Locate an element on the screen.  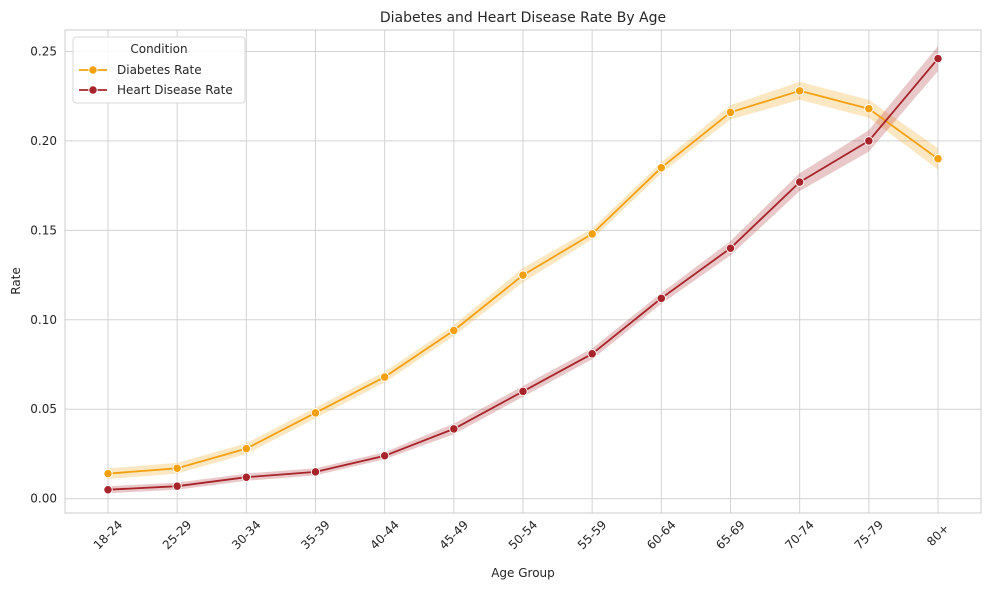
legend-label-diabetes-rate: Diabetes Rate is located at coordinates (159, 70).